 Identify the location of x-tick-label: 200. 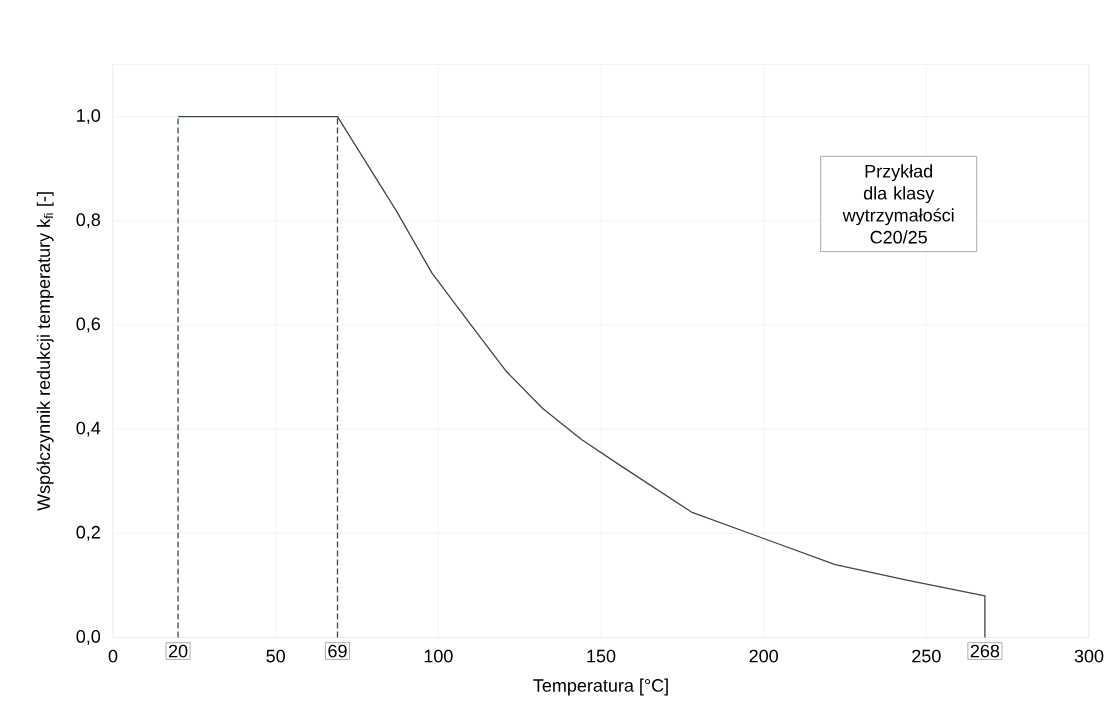
(763, 656).